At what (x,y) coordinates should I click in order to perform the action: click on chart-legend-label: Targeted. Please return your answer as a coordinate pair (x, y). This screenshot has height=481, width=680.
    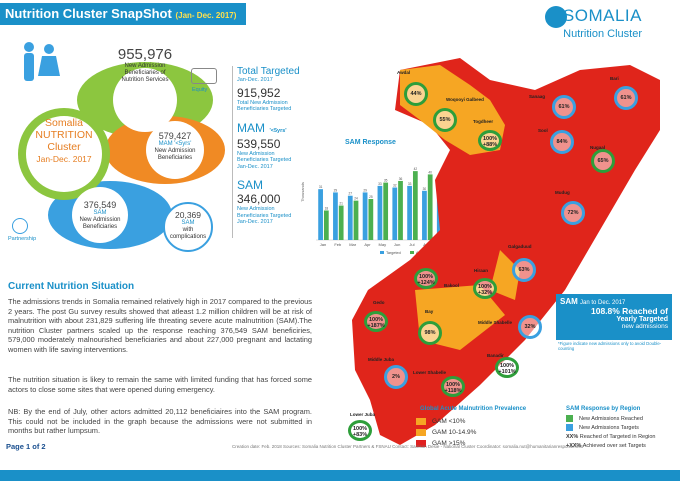
    Looking at the image, I should click on (393, 253).